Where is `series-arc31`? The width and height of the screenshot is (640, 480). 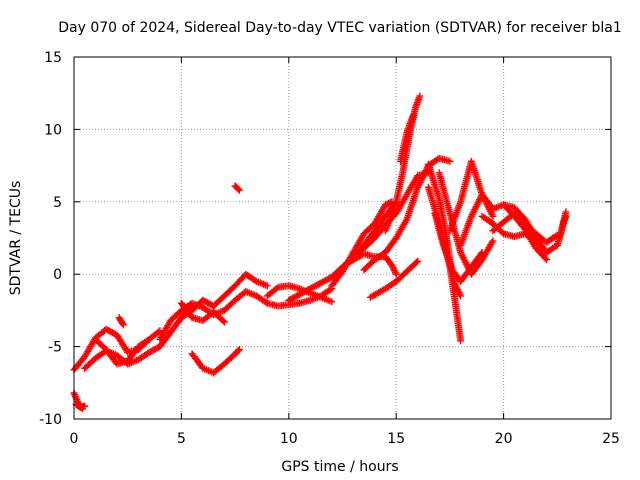
series-arc31 is located at coordinates (562, 227).